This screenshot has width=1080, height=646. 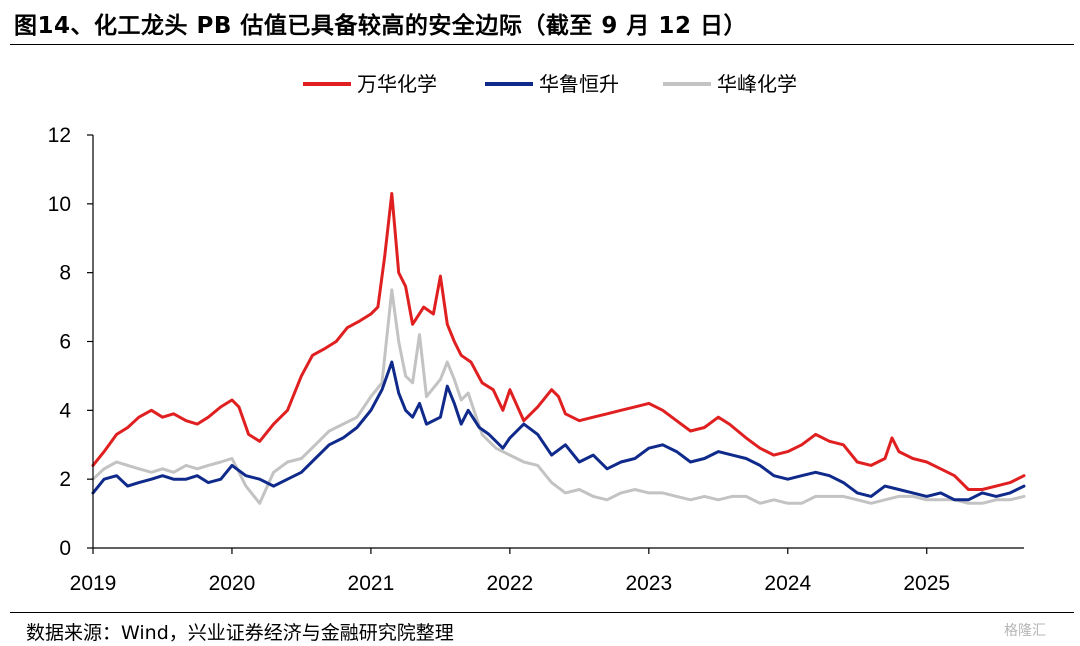 What do you see at coordinates (59, 135) in the screenshot?
I see `y-tick-label: 12` at bounding box center [59, 135].